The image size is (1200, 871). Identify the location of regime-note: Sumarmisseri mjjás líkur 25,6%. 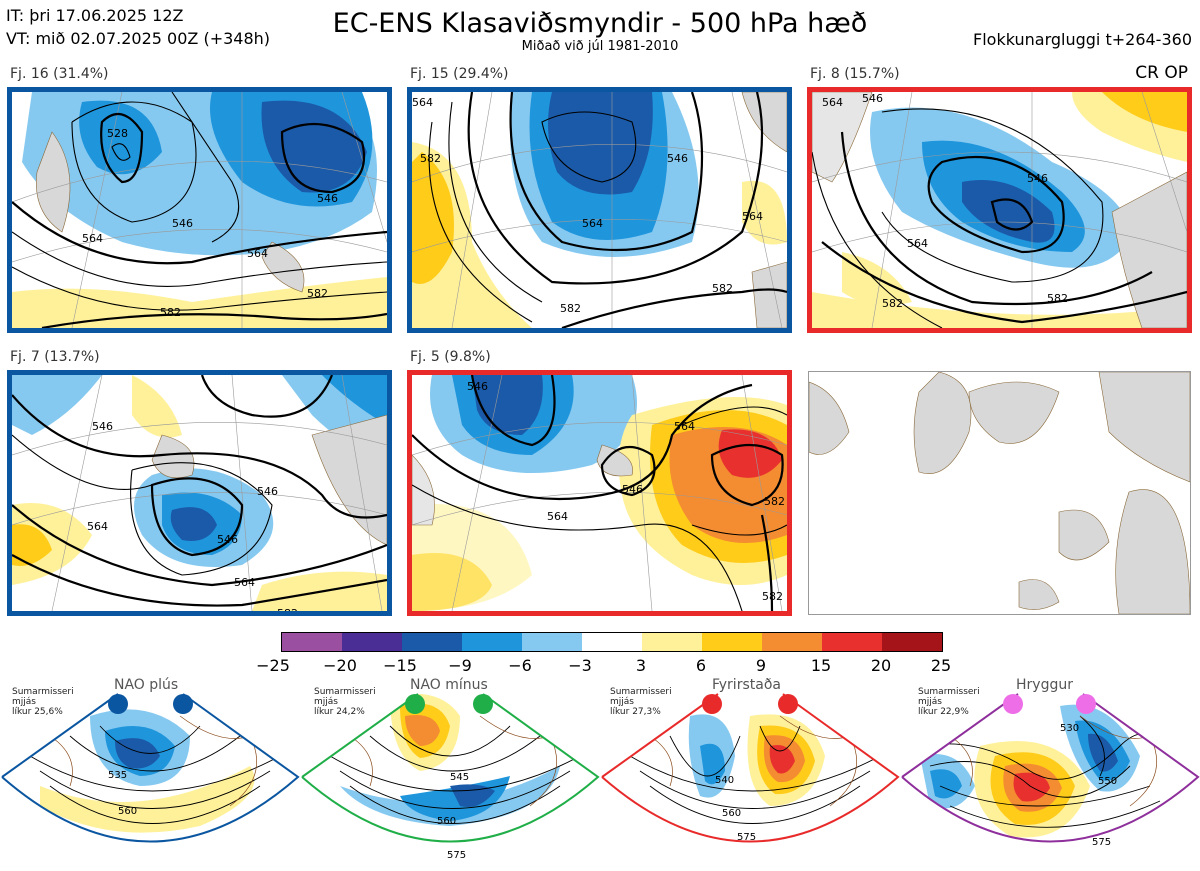
(43, 702).